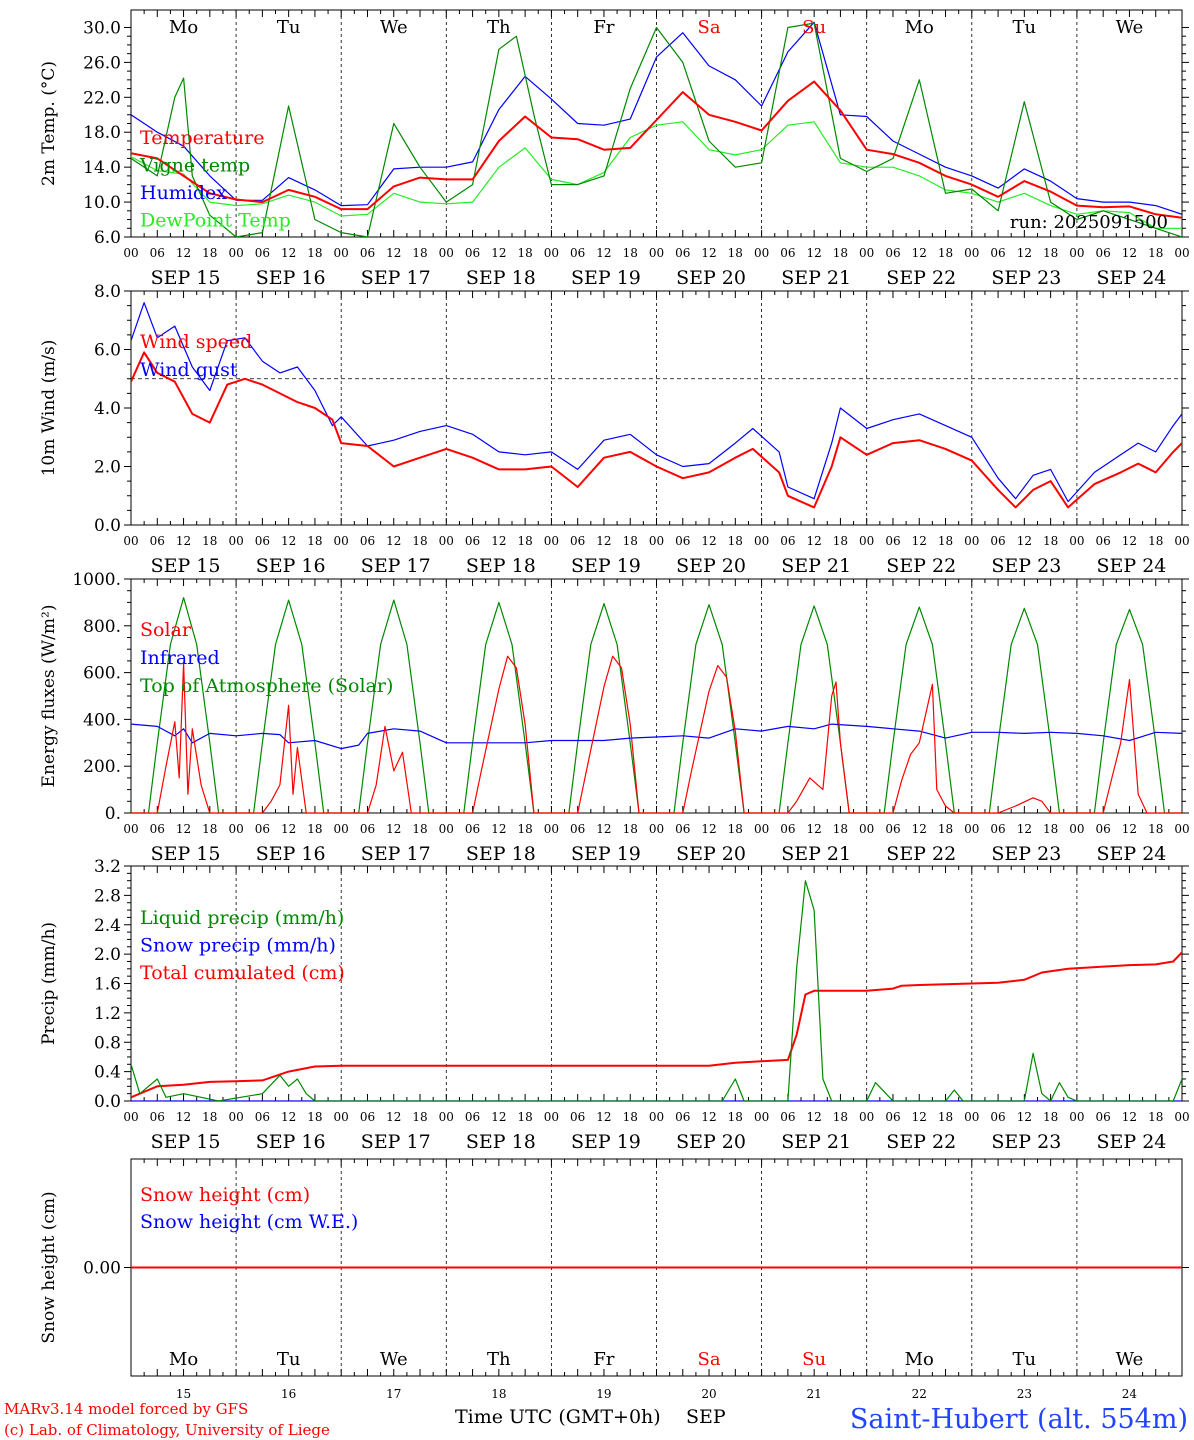 The image size is (1194, 1440). Describe the element at coordinates (166, 630) in the screenshot. I see `legend-entry: Solar` at that location.